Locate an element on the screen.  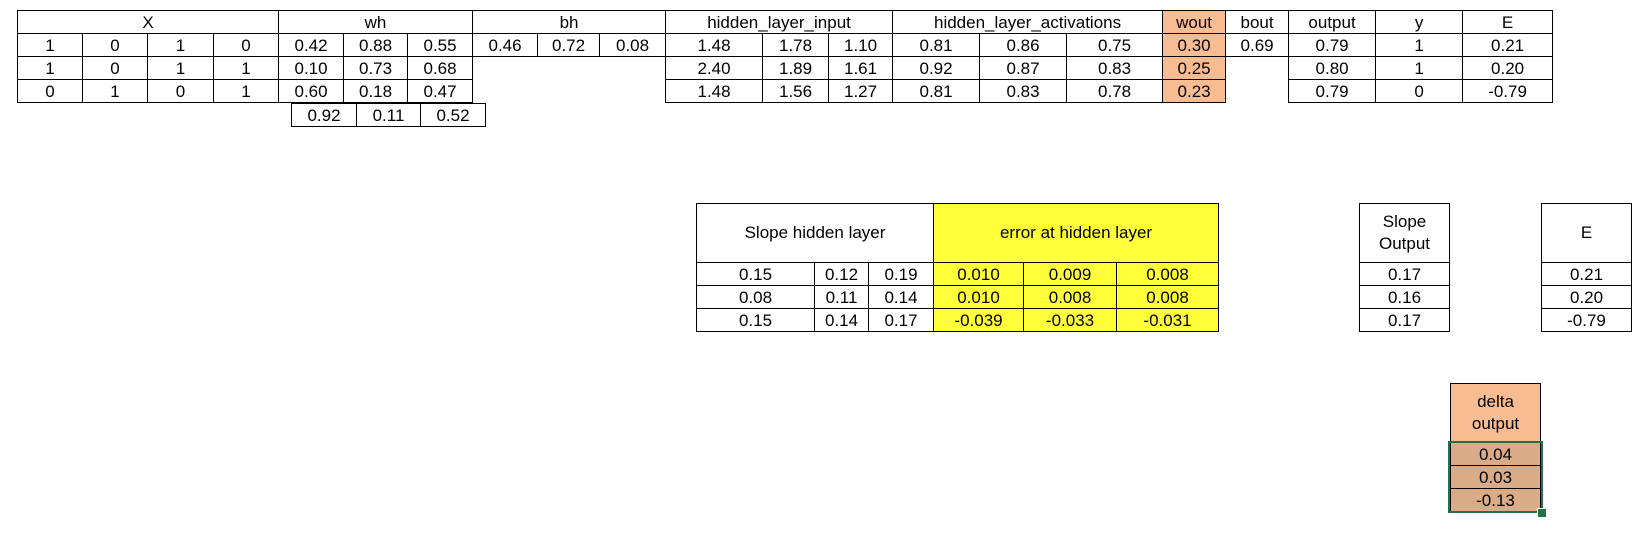
cell-hidden-layer-activation: 0.78 is located at coordinates (1115, 91).